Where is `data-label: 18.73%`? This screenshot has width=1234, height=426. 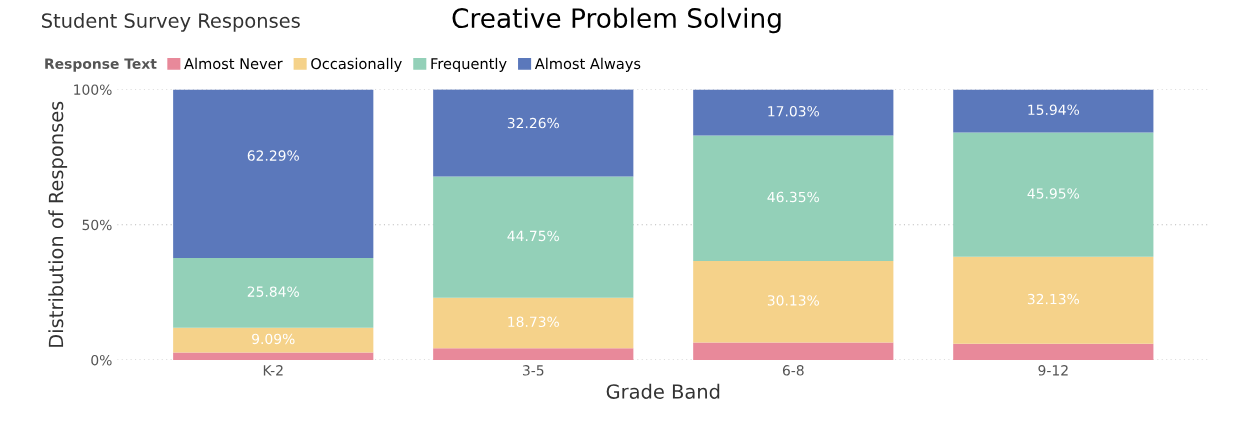 data-label: 18.73% is located at coordinates (533, 322).